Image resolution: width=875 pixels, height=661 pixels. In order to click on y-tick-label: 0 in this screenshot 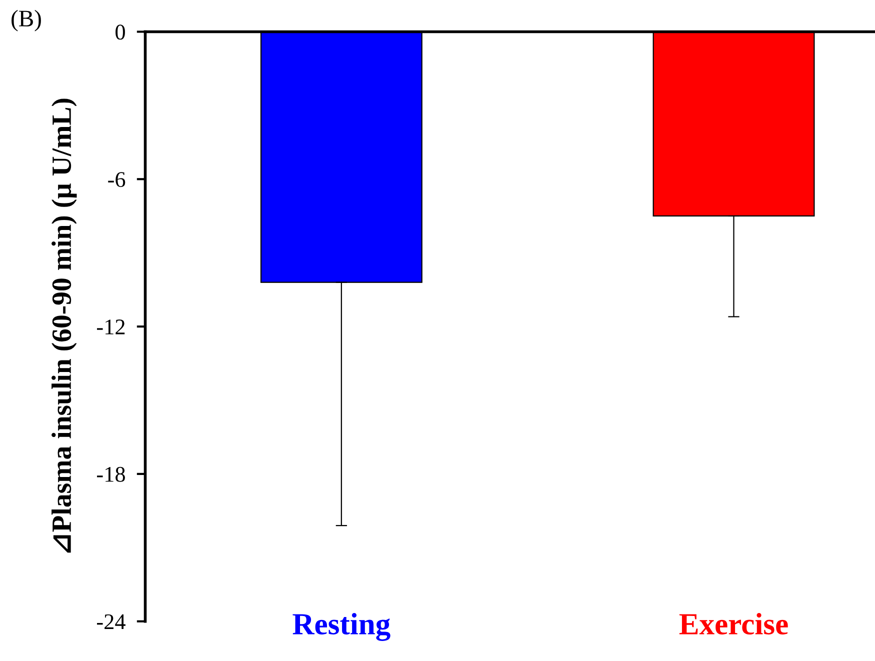, I will do `click(120, 32)`.